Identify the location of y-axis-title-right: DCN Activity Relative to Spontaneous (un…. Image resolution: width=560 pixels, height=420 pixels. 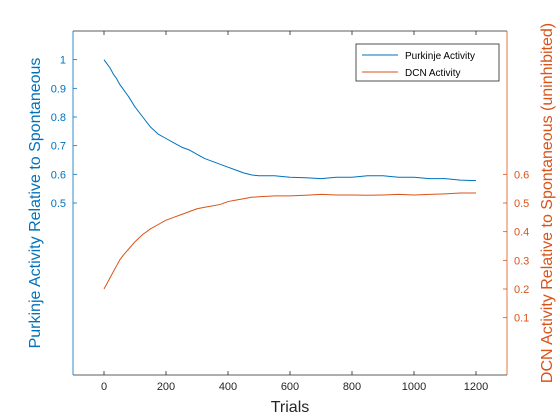
(547, 203).